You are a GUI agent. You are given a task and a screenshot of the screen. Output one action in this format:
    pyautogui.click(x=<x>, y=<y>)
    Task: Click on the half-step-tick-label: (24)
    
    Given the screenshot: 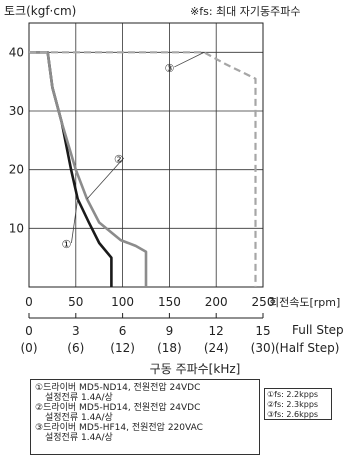 What is the action you would take?
    pyautogui.click(x=216, y=348)
    